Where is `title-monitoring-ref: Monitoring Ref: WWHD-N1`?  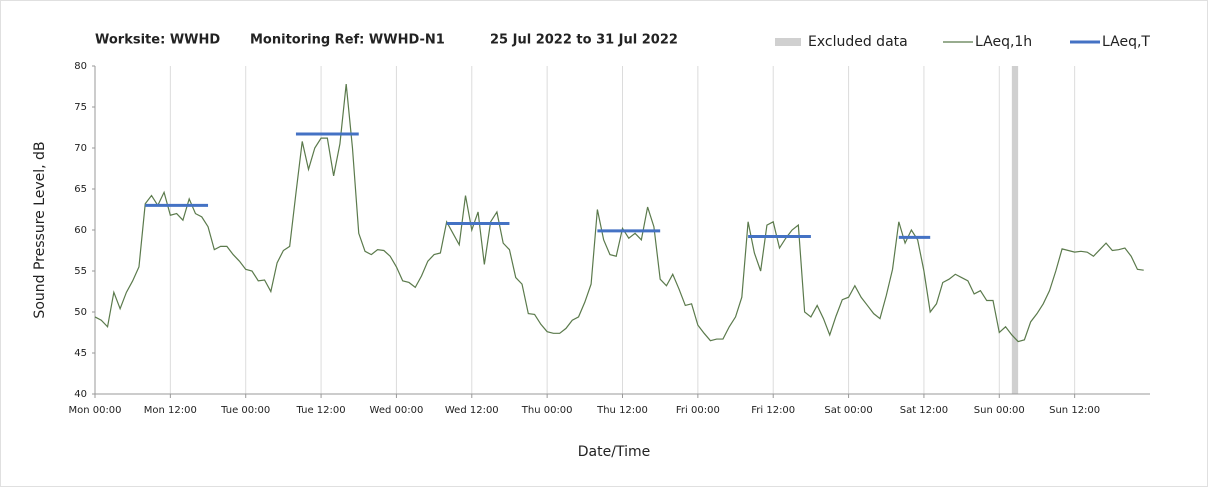
title-monitoring-ref: Monitoring Ref: WWHD-N1 is located at coordinates (347, 40).